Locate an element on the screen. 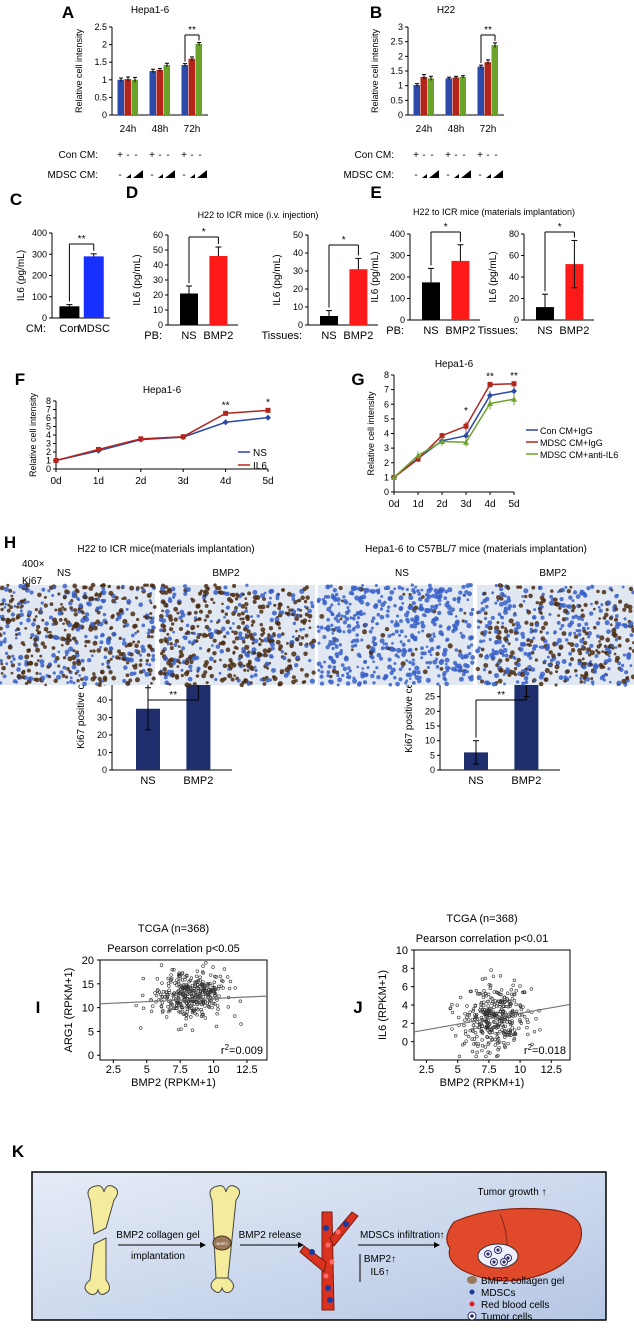 This screenshot has width=634, height=1329. panel-D-pb-sig-mark: * is located at coordinates (204, 232).